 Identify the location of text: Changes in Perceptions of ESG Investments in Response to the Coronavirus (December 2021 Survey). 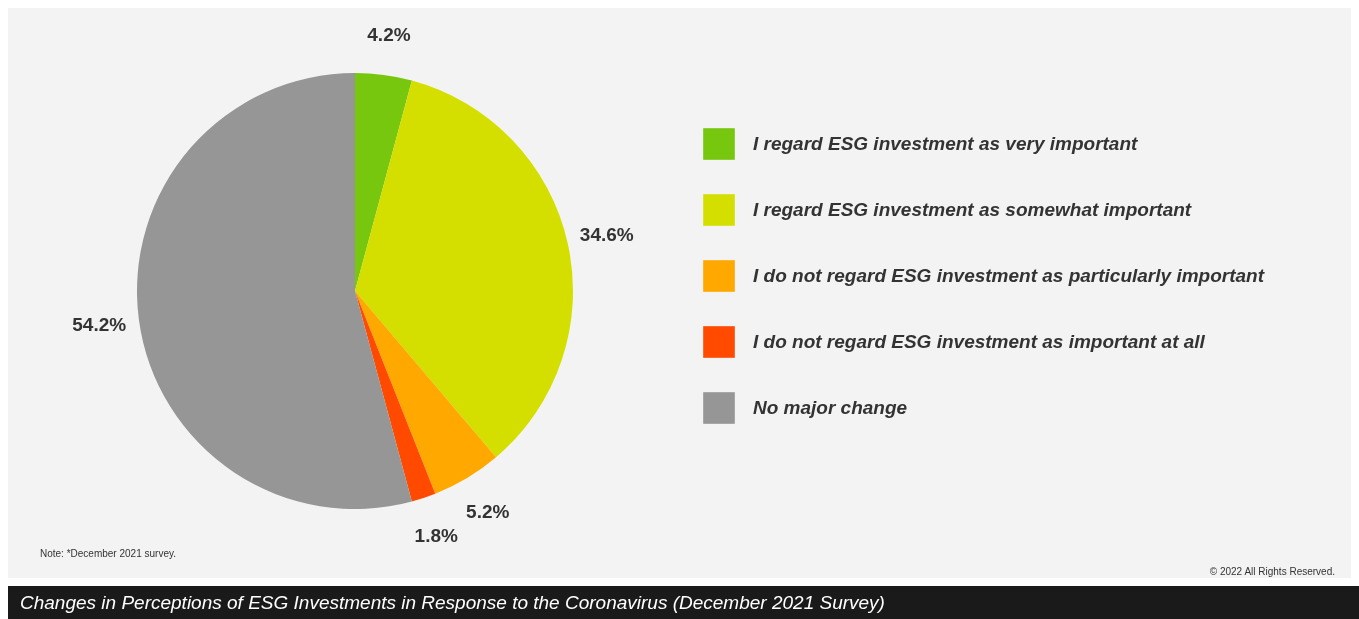
(683, 602).